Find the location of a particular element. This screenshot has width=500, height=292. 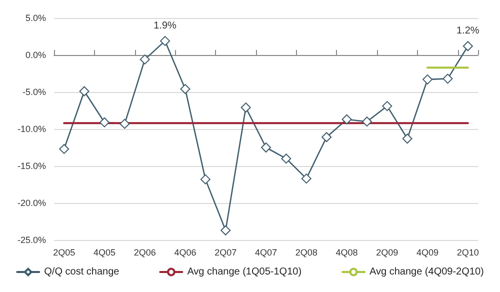

x-tick-label: 4Q09 is located at coordinates (427, 253).